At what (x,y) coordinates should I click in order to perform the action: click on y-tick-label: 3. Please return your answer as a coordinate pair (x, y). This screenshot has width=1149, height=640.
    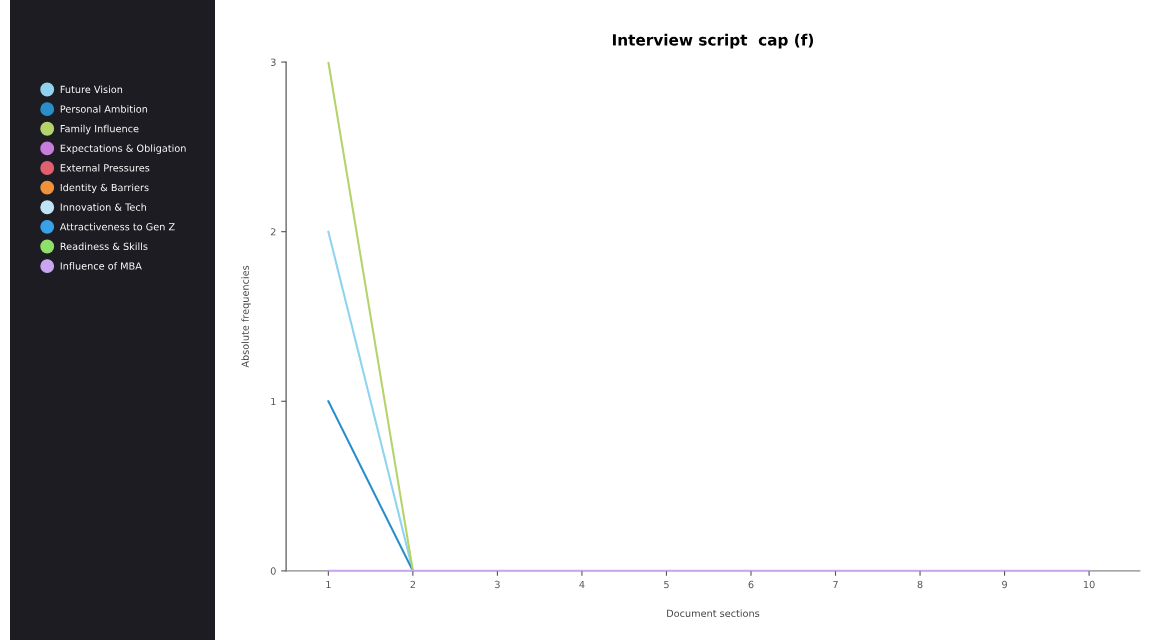
    Looking at the image, I should click on (273, 62).